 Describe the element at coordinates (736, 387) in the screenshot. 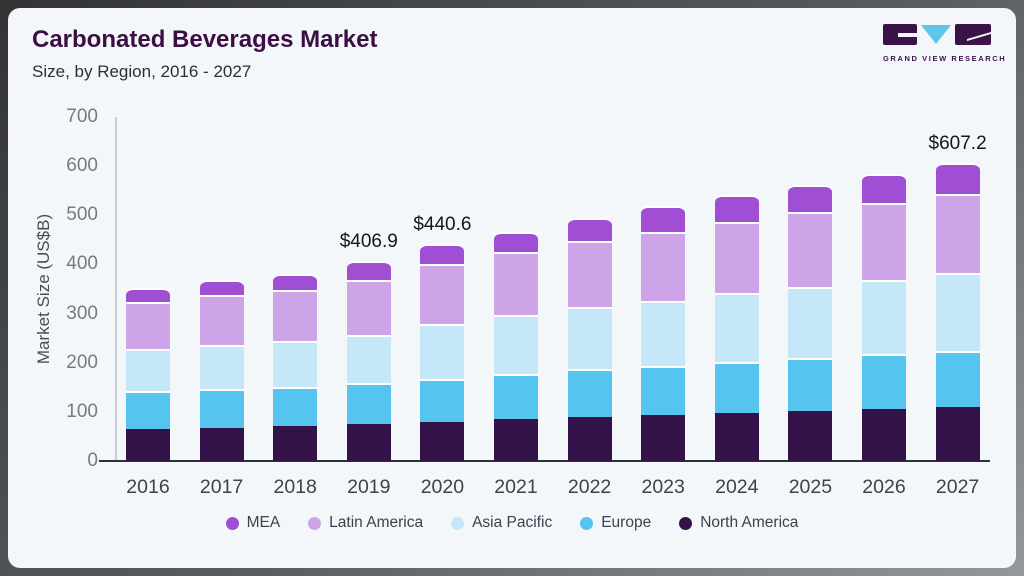

I see `segment-europe-2024` at that location.